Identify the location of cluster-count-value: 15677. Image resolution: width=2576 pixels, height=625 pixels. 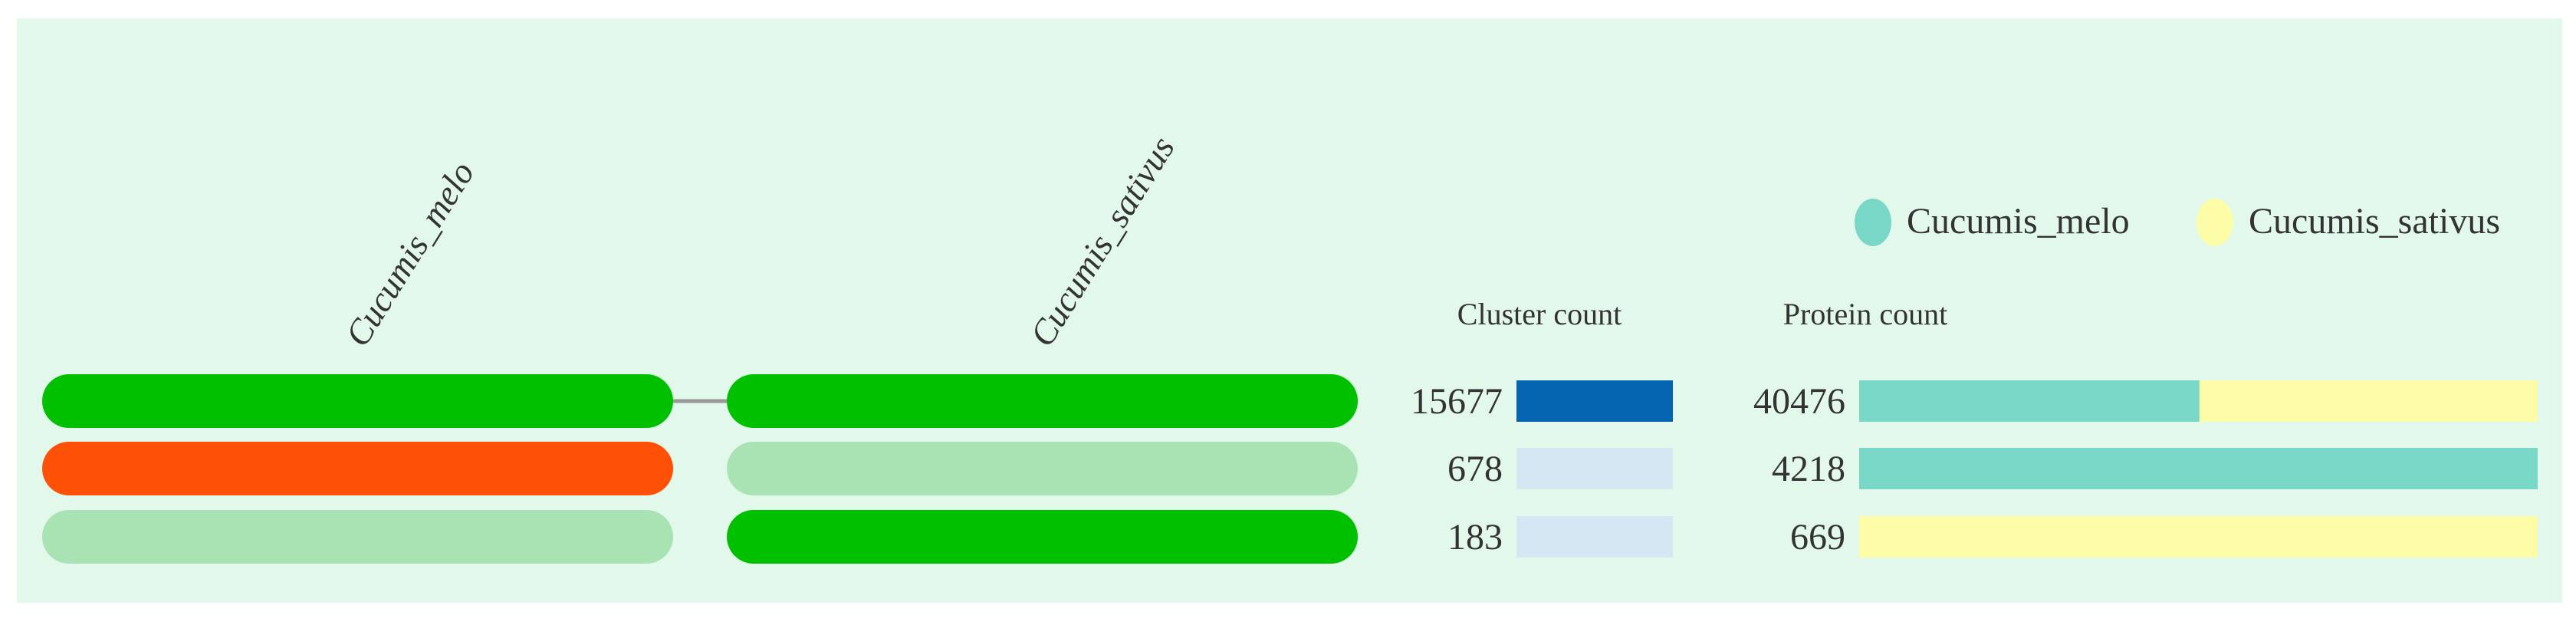
(1457, 402).